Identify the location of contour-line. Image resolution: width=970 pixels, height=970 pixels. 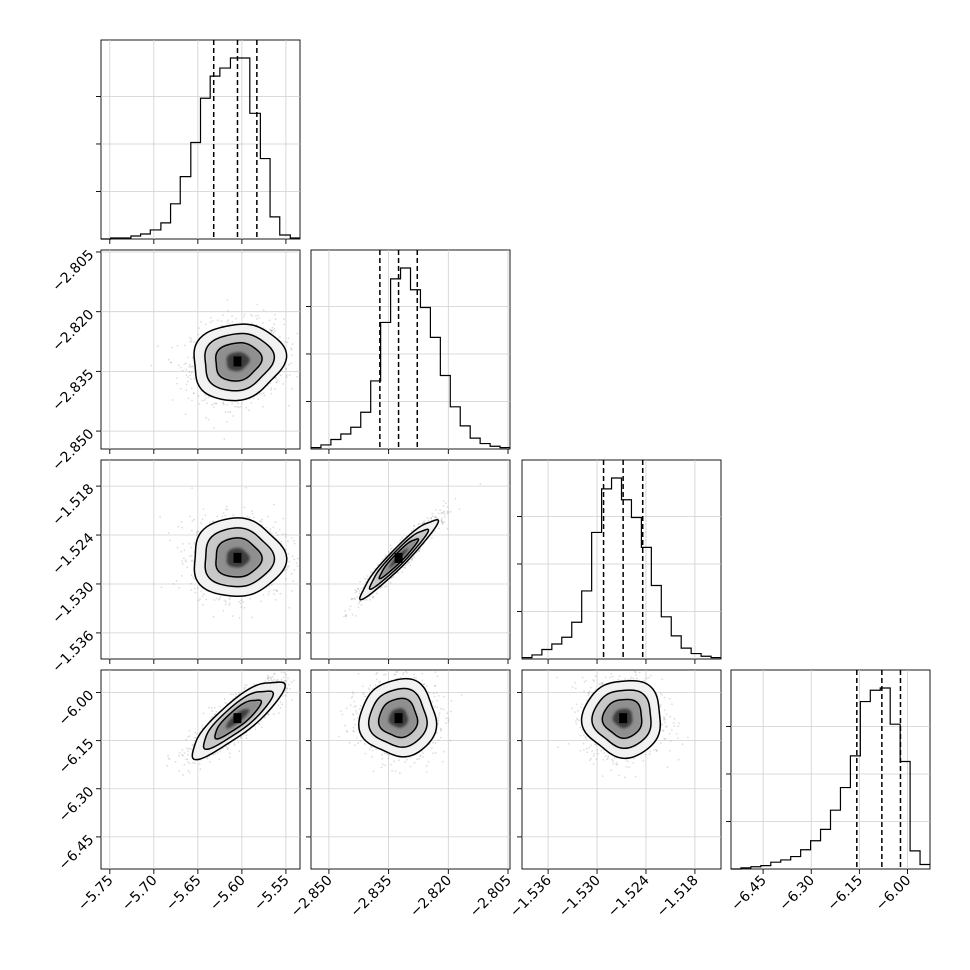
(240, 362).